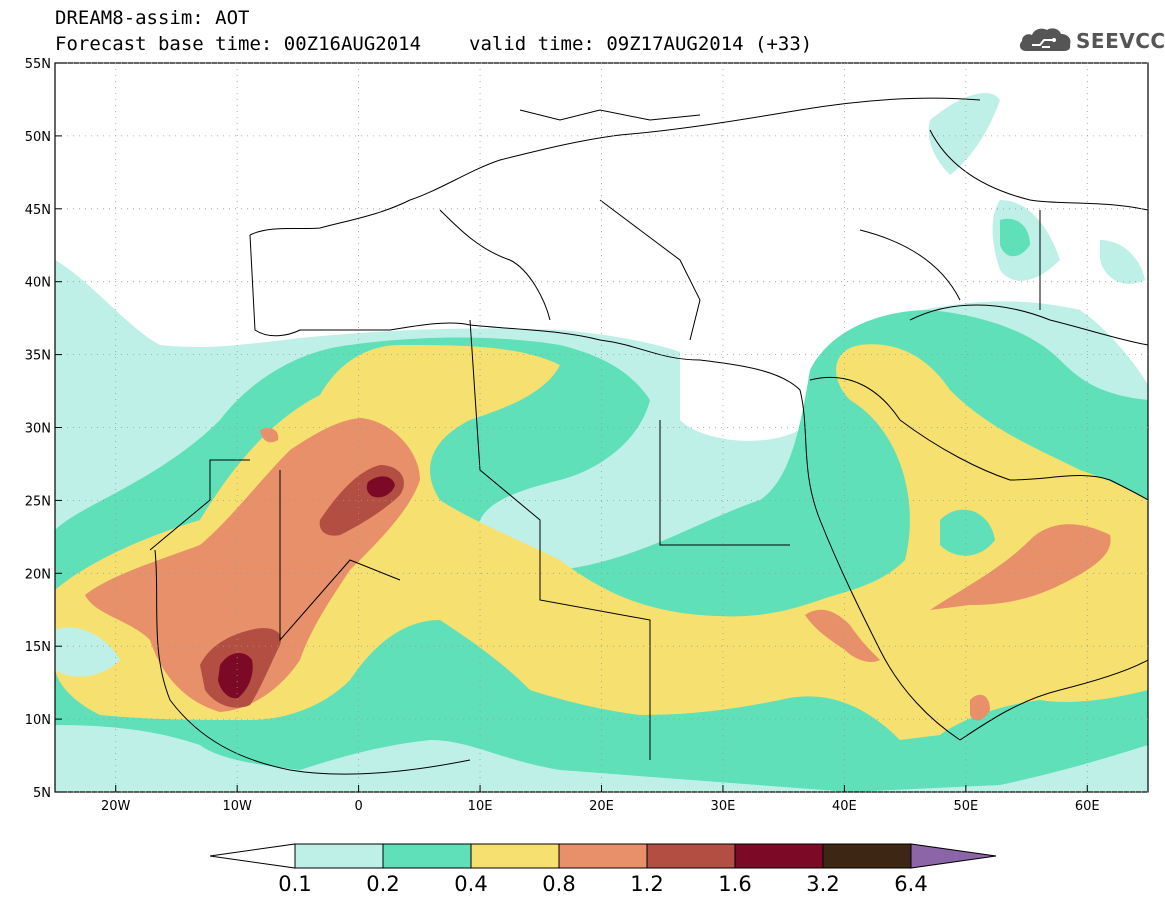 This screenshot has height=905, width=1165. Describe the element at coordinates (382, 884) in the screenshot. I see `colorbar-label: 0.2` at that location.